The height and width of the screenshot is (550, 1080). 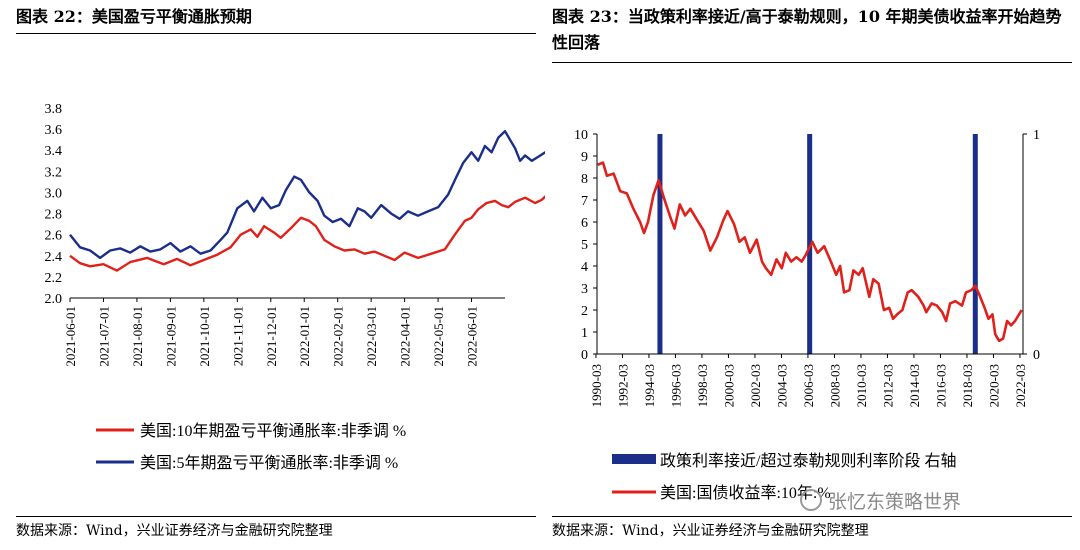 What do you see at coordinates (54, 151) in the screenshot?
I see `y-tick-label: 3.4` at bounding box center [54, 151].